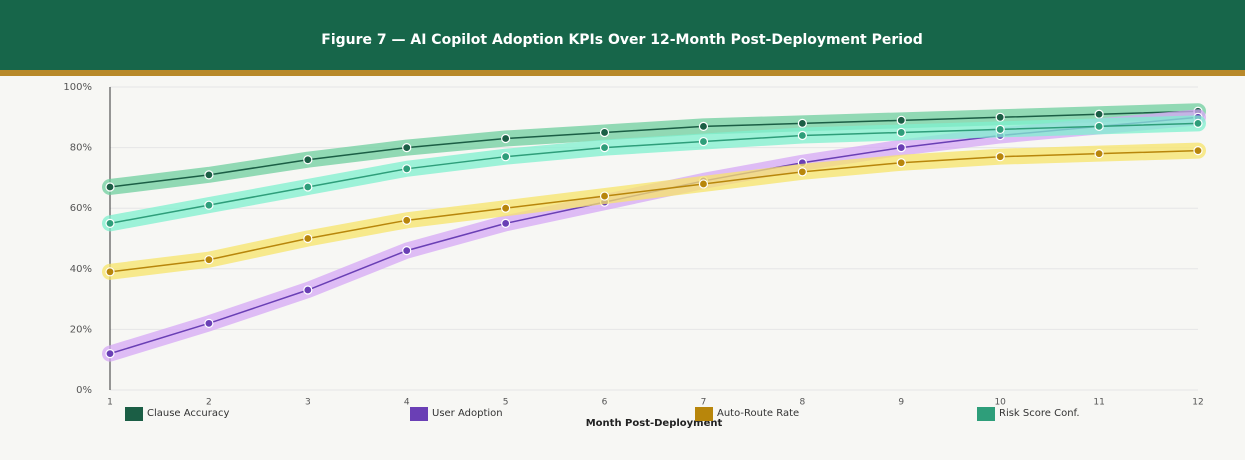 The width and height of the screenshot is (1245, 460). What do you see at coordinates (1098, 403) in the screenshot?
I see `x-tick-label: 11` at bounding box center [1098, 403].